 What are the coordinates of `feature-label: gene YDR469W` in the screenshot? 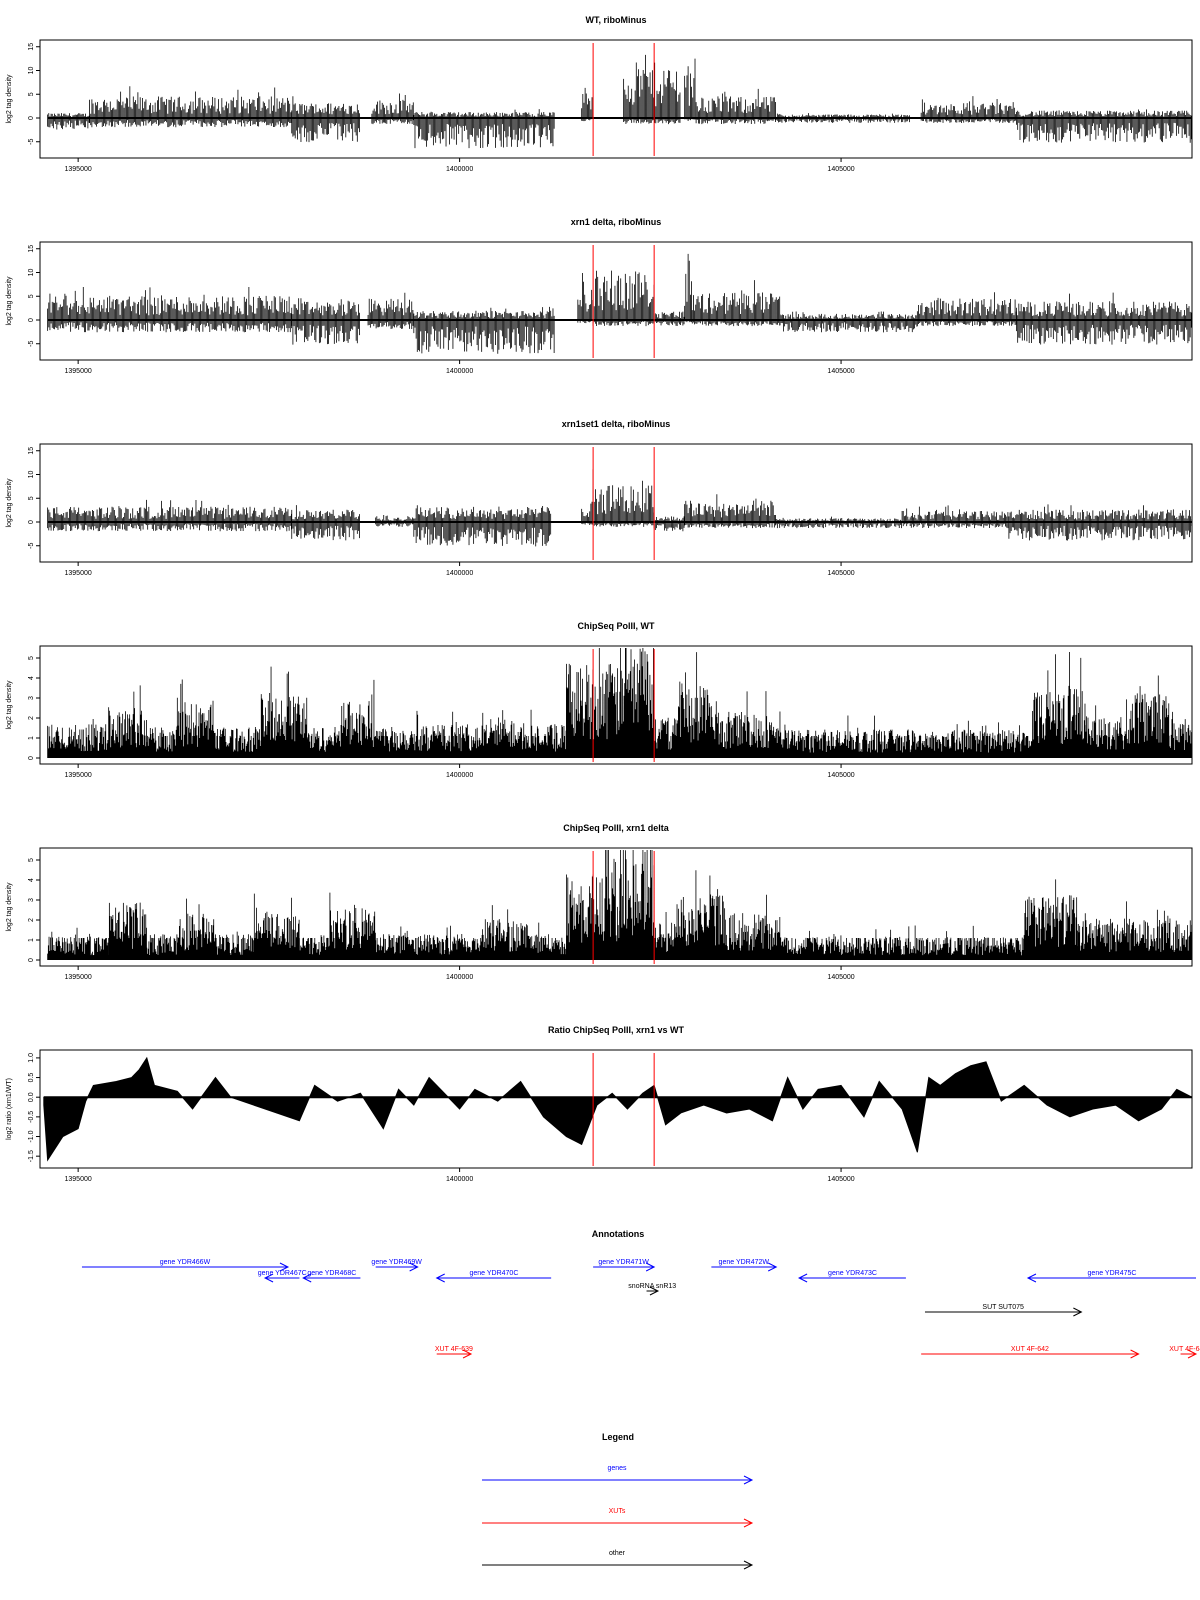 It's located at (396, 1262).